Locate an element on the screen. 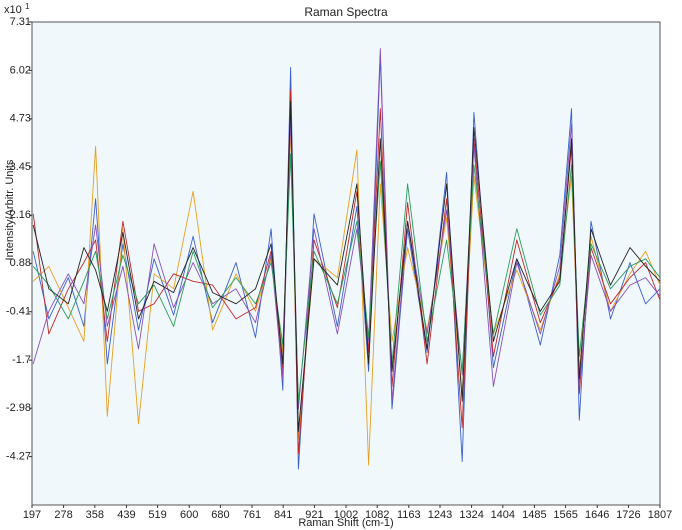  y-tick-label: 7.31 is located at coordinates (20, 22).